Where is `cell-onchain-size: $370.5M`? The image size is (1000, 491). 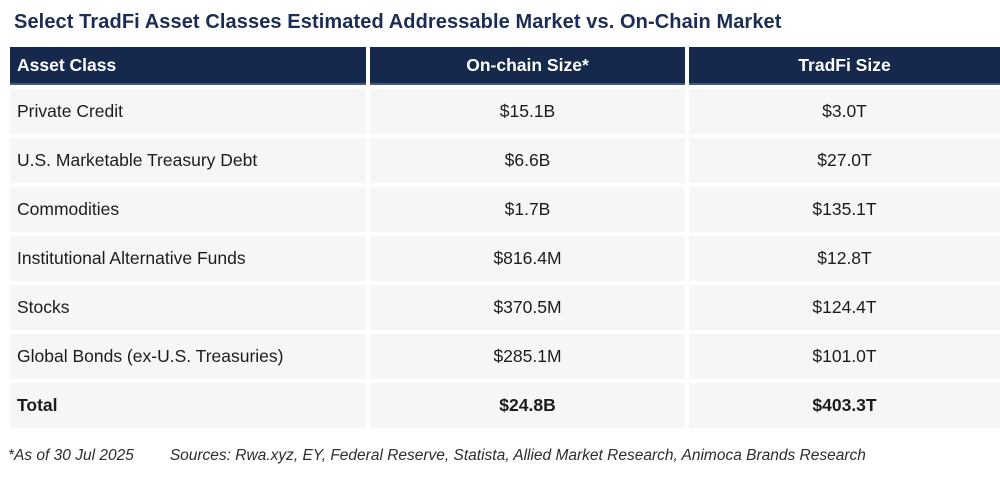
cell-onchain-size: $370.5M is located at coordinates (527, 307).